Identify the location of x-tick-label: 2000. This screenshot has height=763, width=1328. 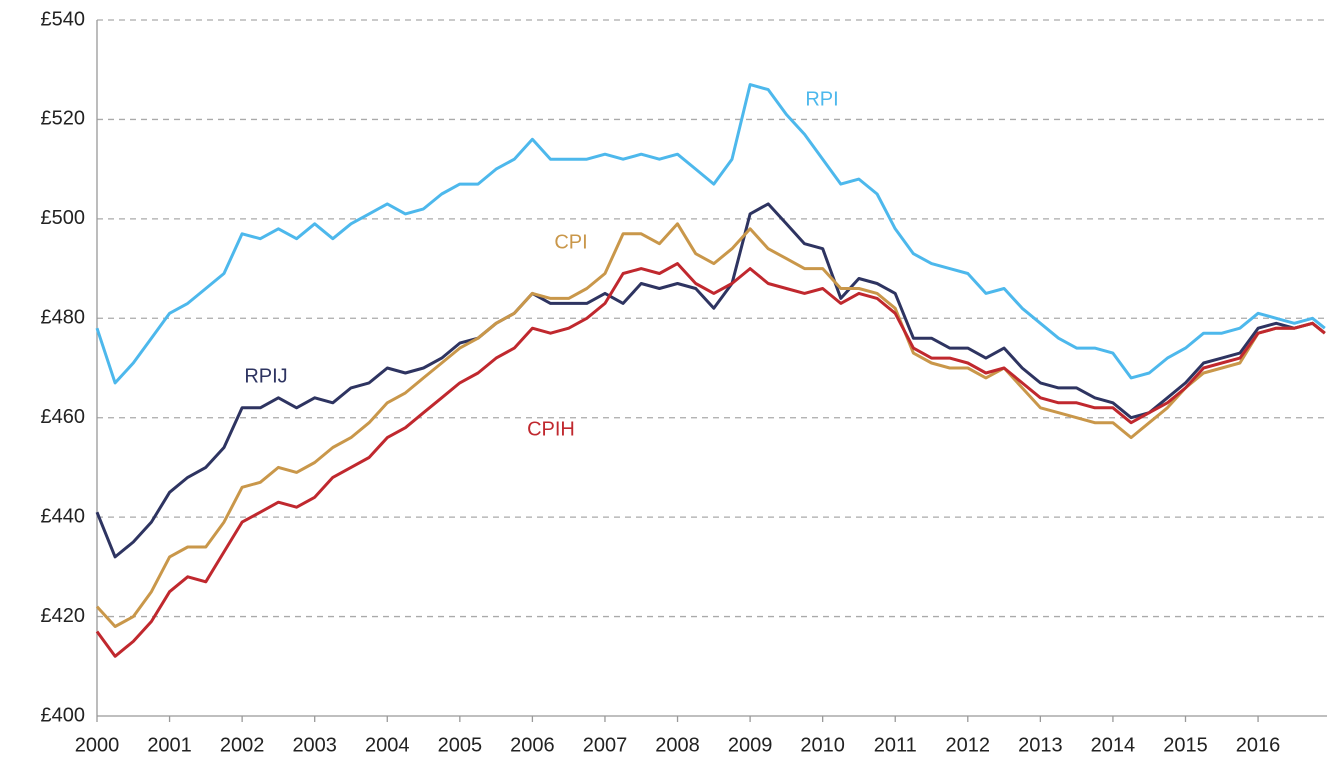
(97, 745).